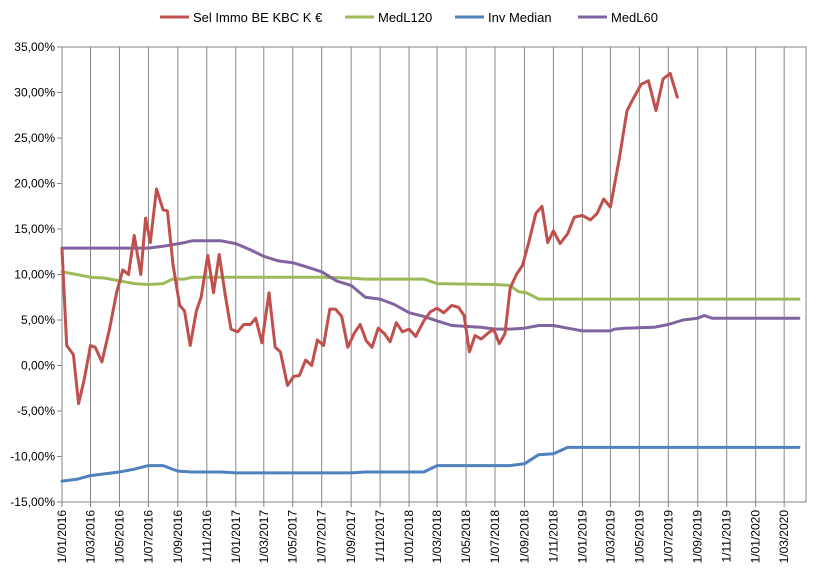  What do you see at coordinates (38, 320) in the screenshot?
I see `y-tick-label: 5,00%` at bounding box center [38, 320].